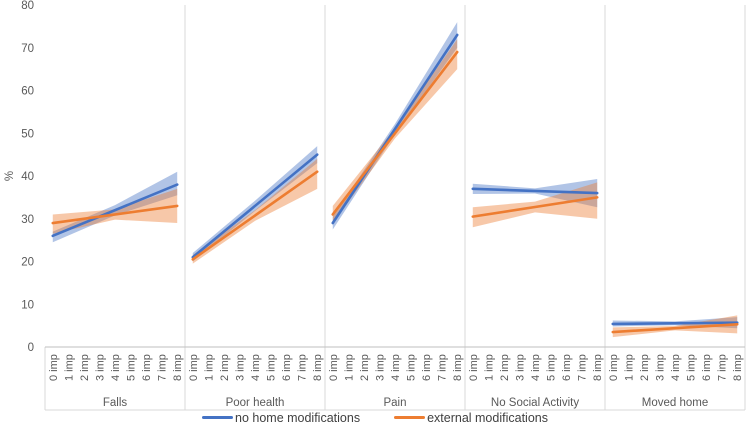 This screenshot has width=750, height=427. I want to click on y-tick-label: 40, so click(27, 177).